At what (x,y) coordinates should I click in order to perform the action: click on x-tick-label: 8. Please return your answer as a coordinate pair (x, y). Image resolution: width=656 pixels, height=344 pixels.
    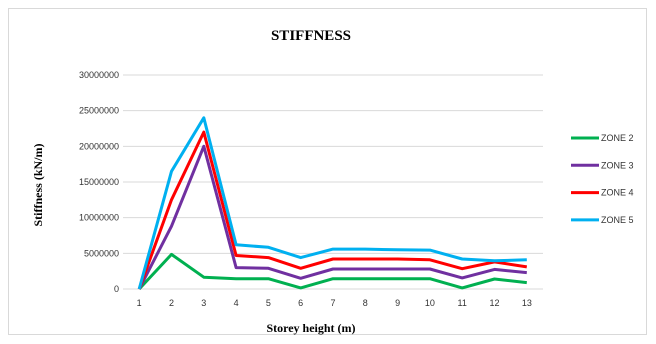
    Looking at the image, I should click on (365, 303).